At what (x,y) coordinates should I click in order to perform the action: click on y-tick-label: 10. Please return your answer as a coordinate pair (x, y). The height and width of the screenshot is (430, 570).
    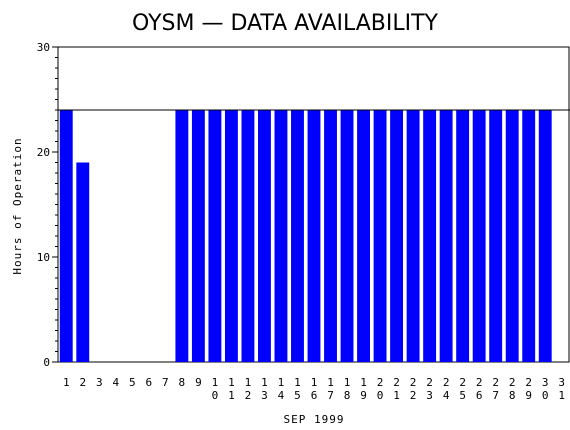
    Looking at the image, I should click on (43, 257).